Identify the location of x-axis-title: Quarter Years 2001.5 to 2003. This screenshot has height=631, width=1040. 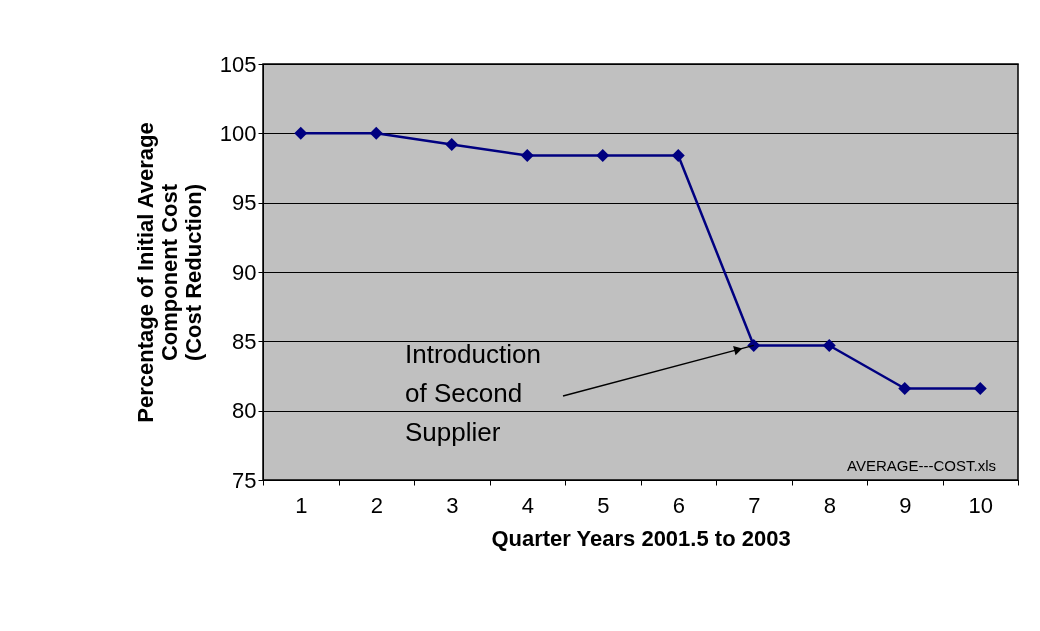
(641, 538).